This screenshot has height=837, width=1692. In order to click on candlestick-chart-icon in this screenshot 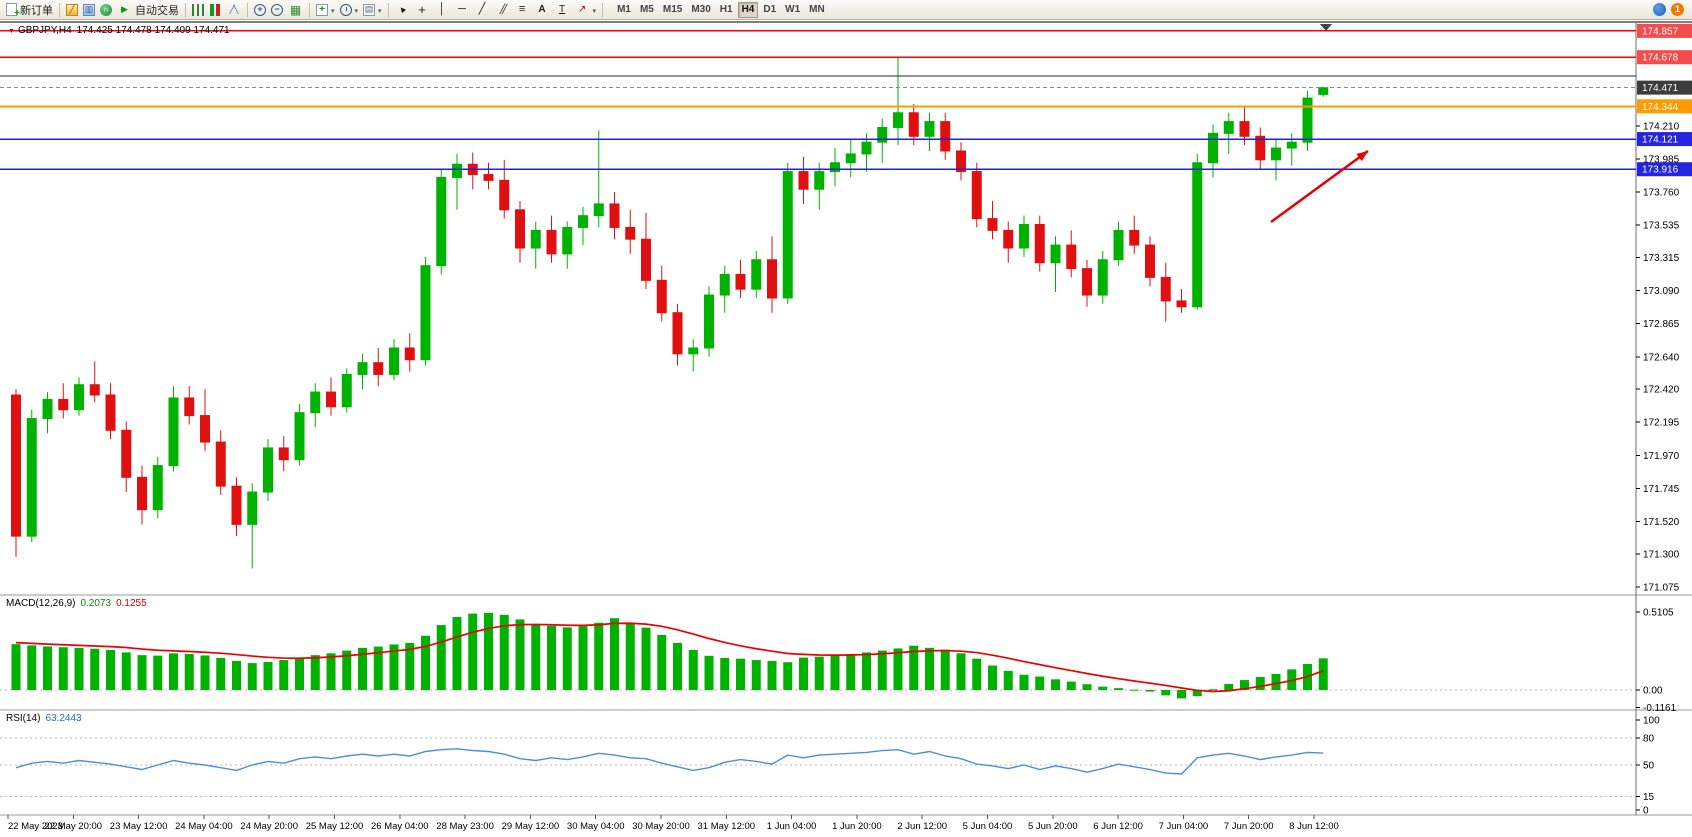, I will do `click(215, 9)`.